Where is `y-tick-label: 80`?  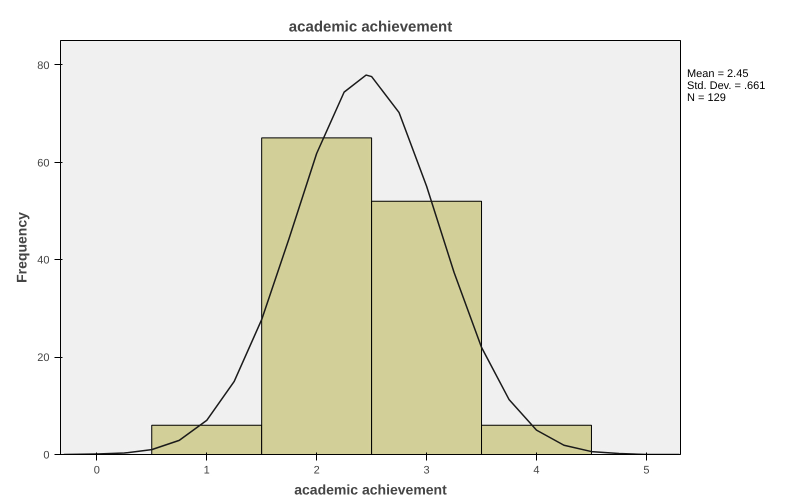 y-tick-label: 80 is located at coordinates (43, 66).